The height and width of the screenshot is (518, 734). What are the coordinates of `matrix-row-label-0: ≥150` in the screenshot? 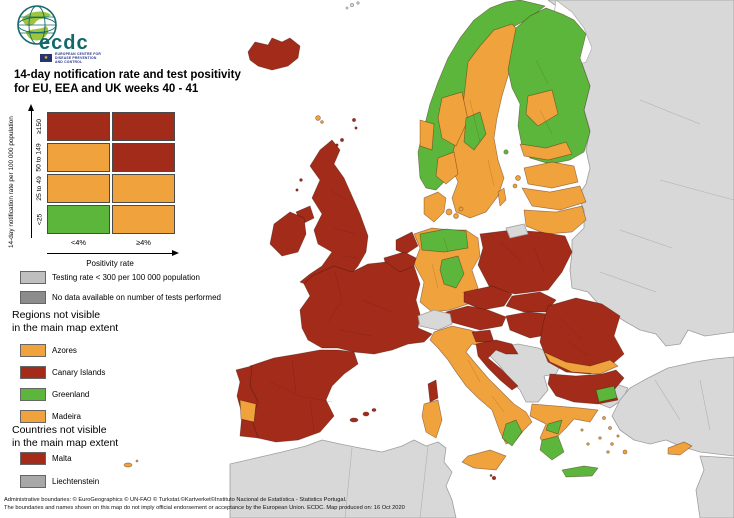 It's located at (40, 126).